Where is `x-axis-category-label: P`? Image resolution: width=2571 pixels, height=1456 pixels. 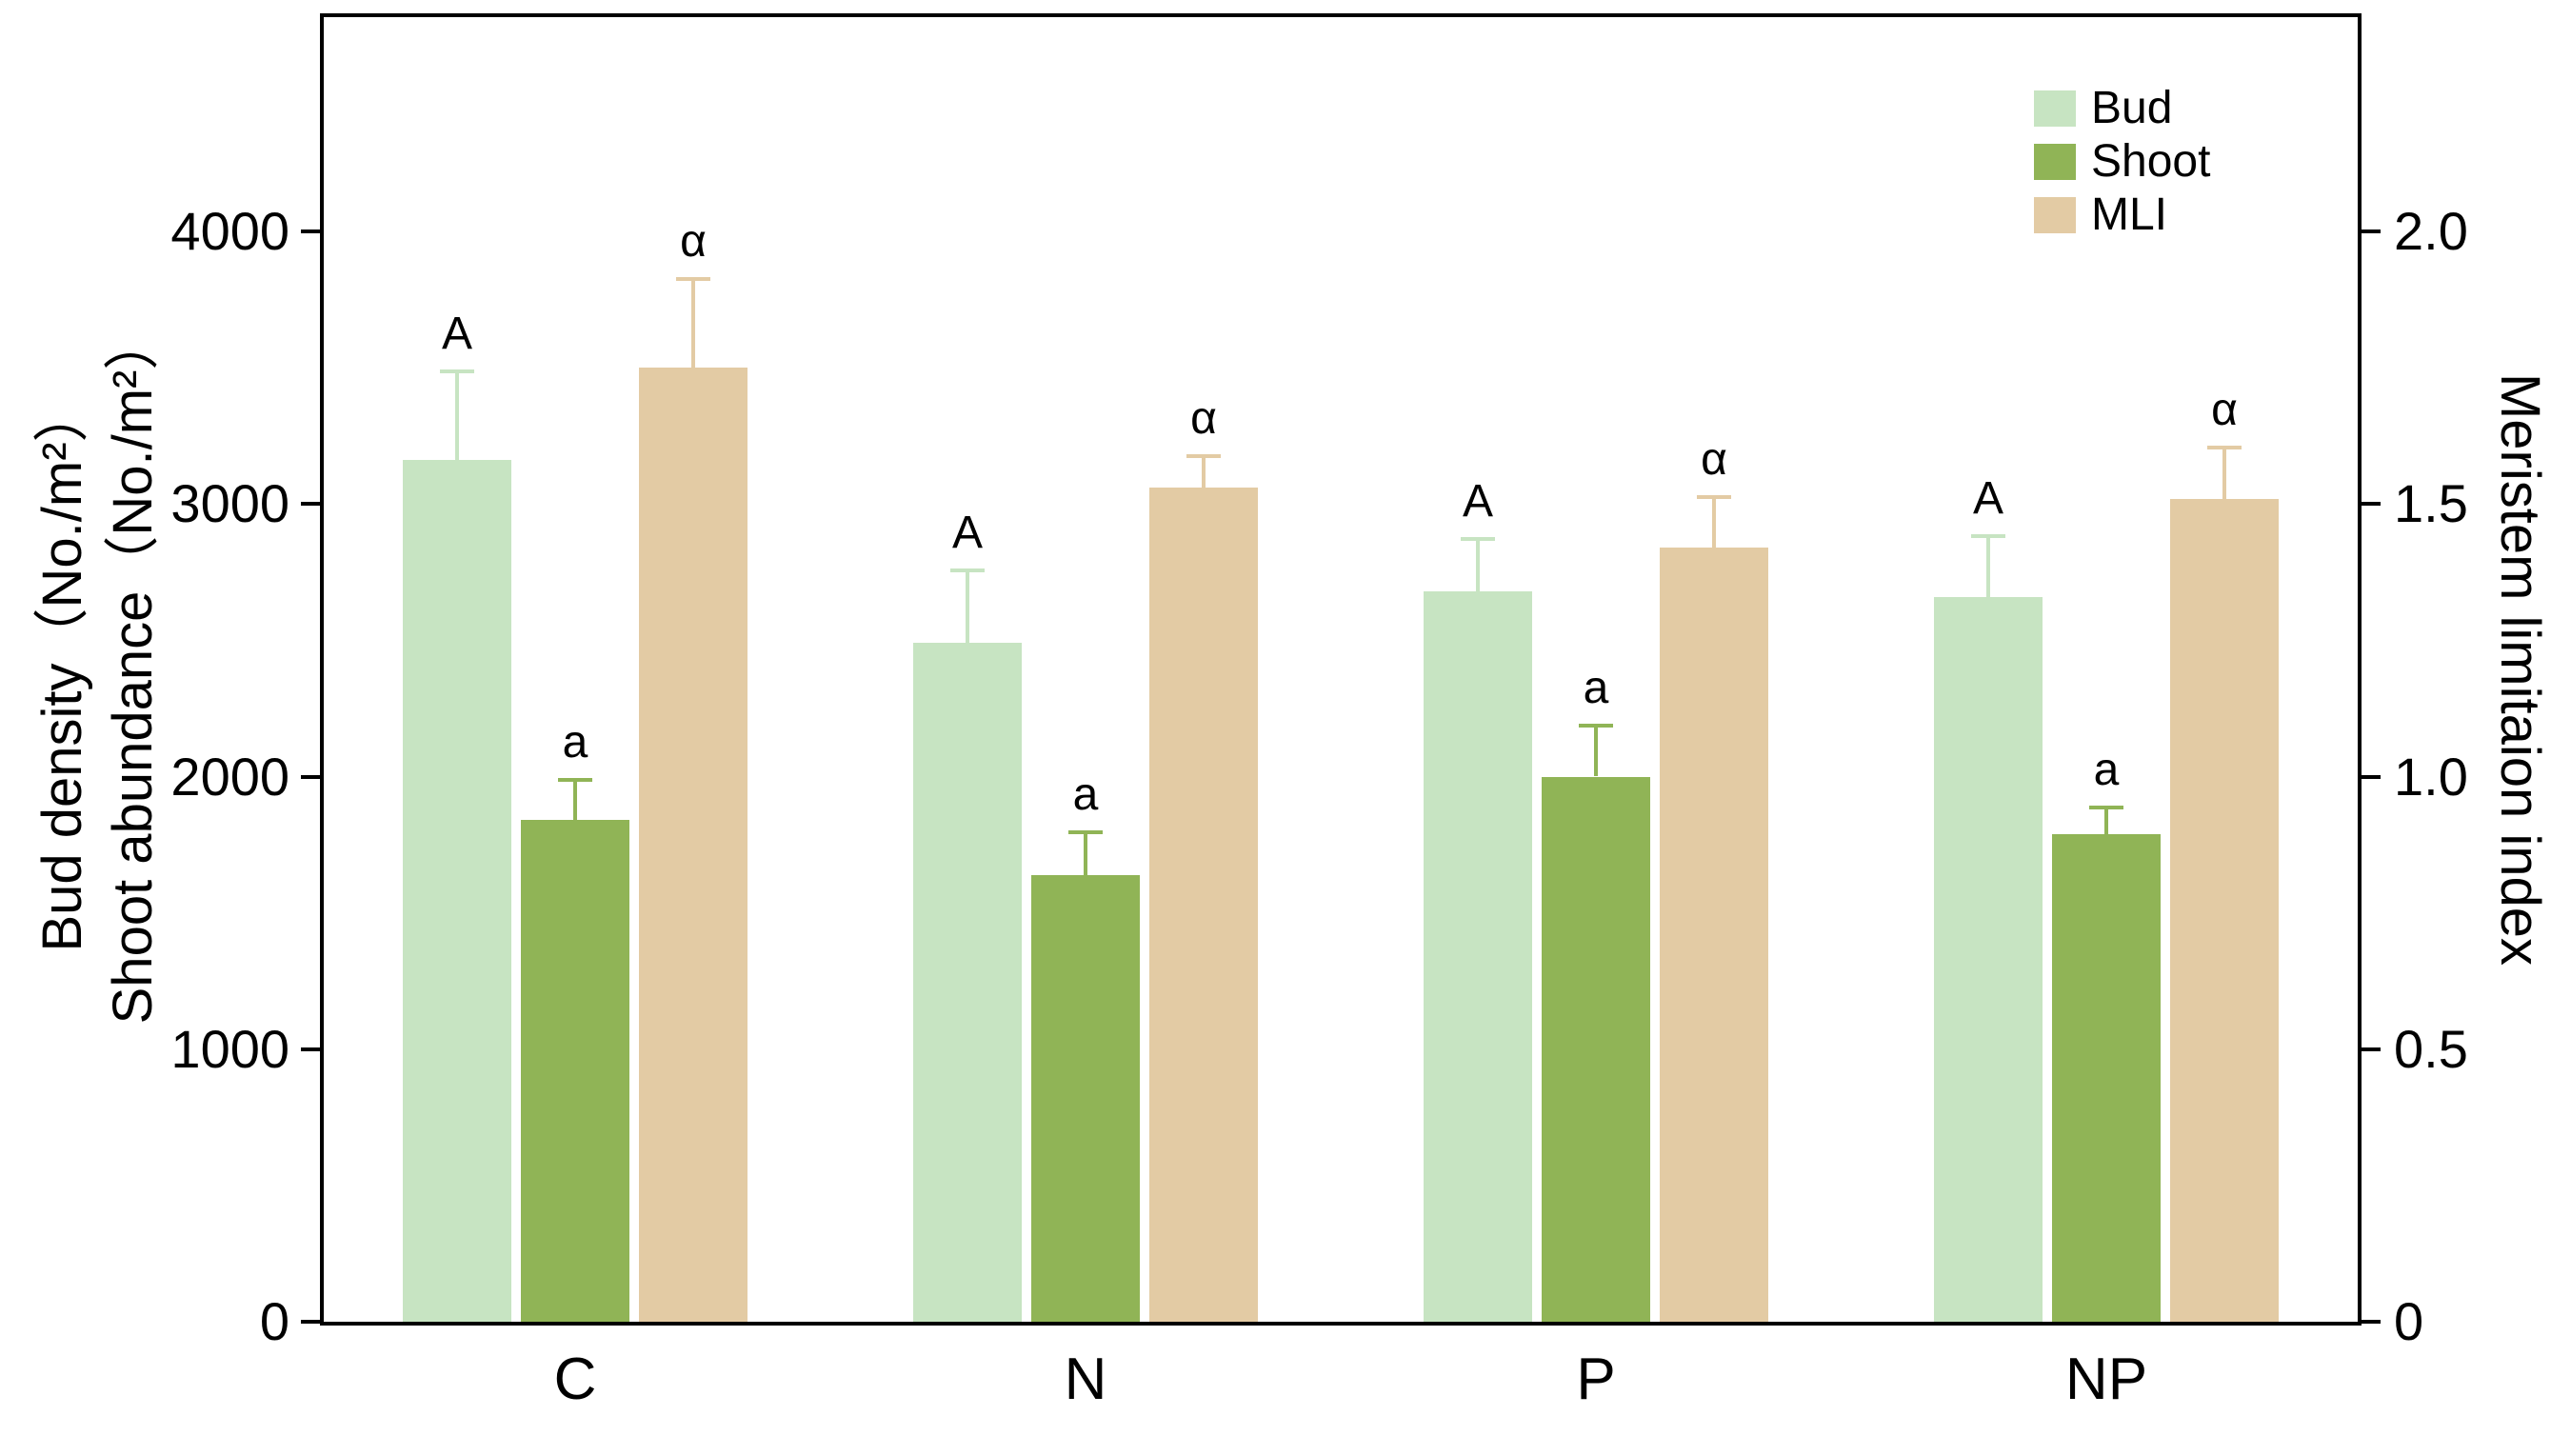 x-axis-category-label: P is located at coordinates (1596, 1379).